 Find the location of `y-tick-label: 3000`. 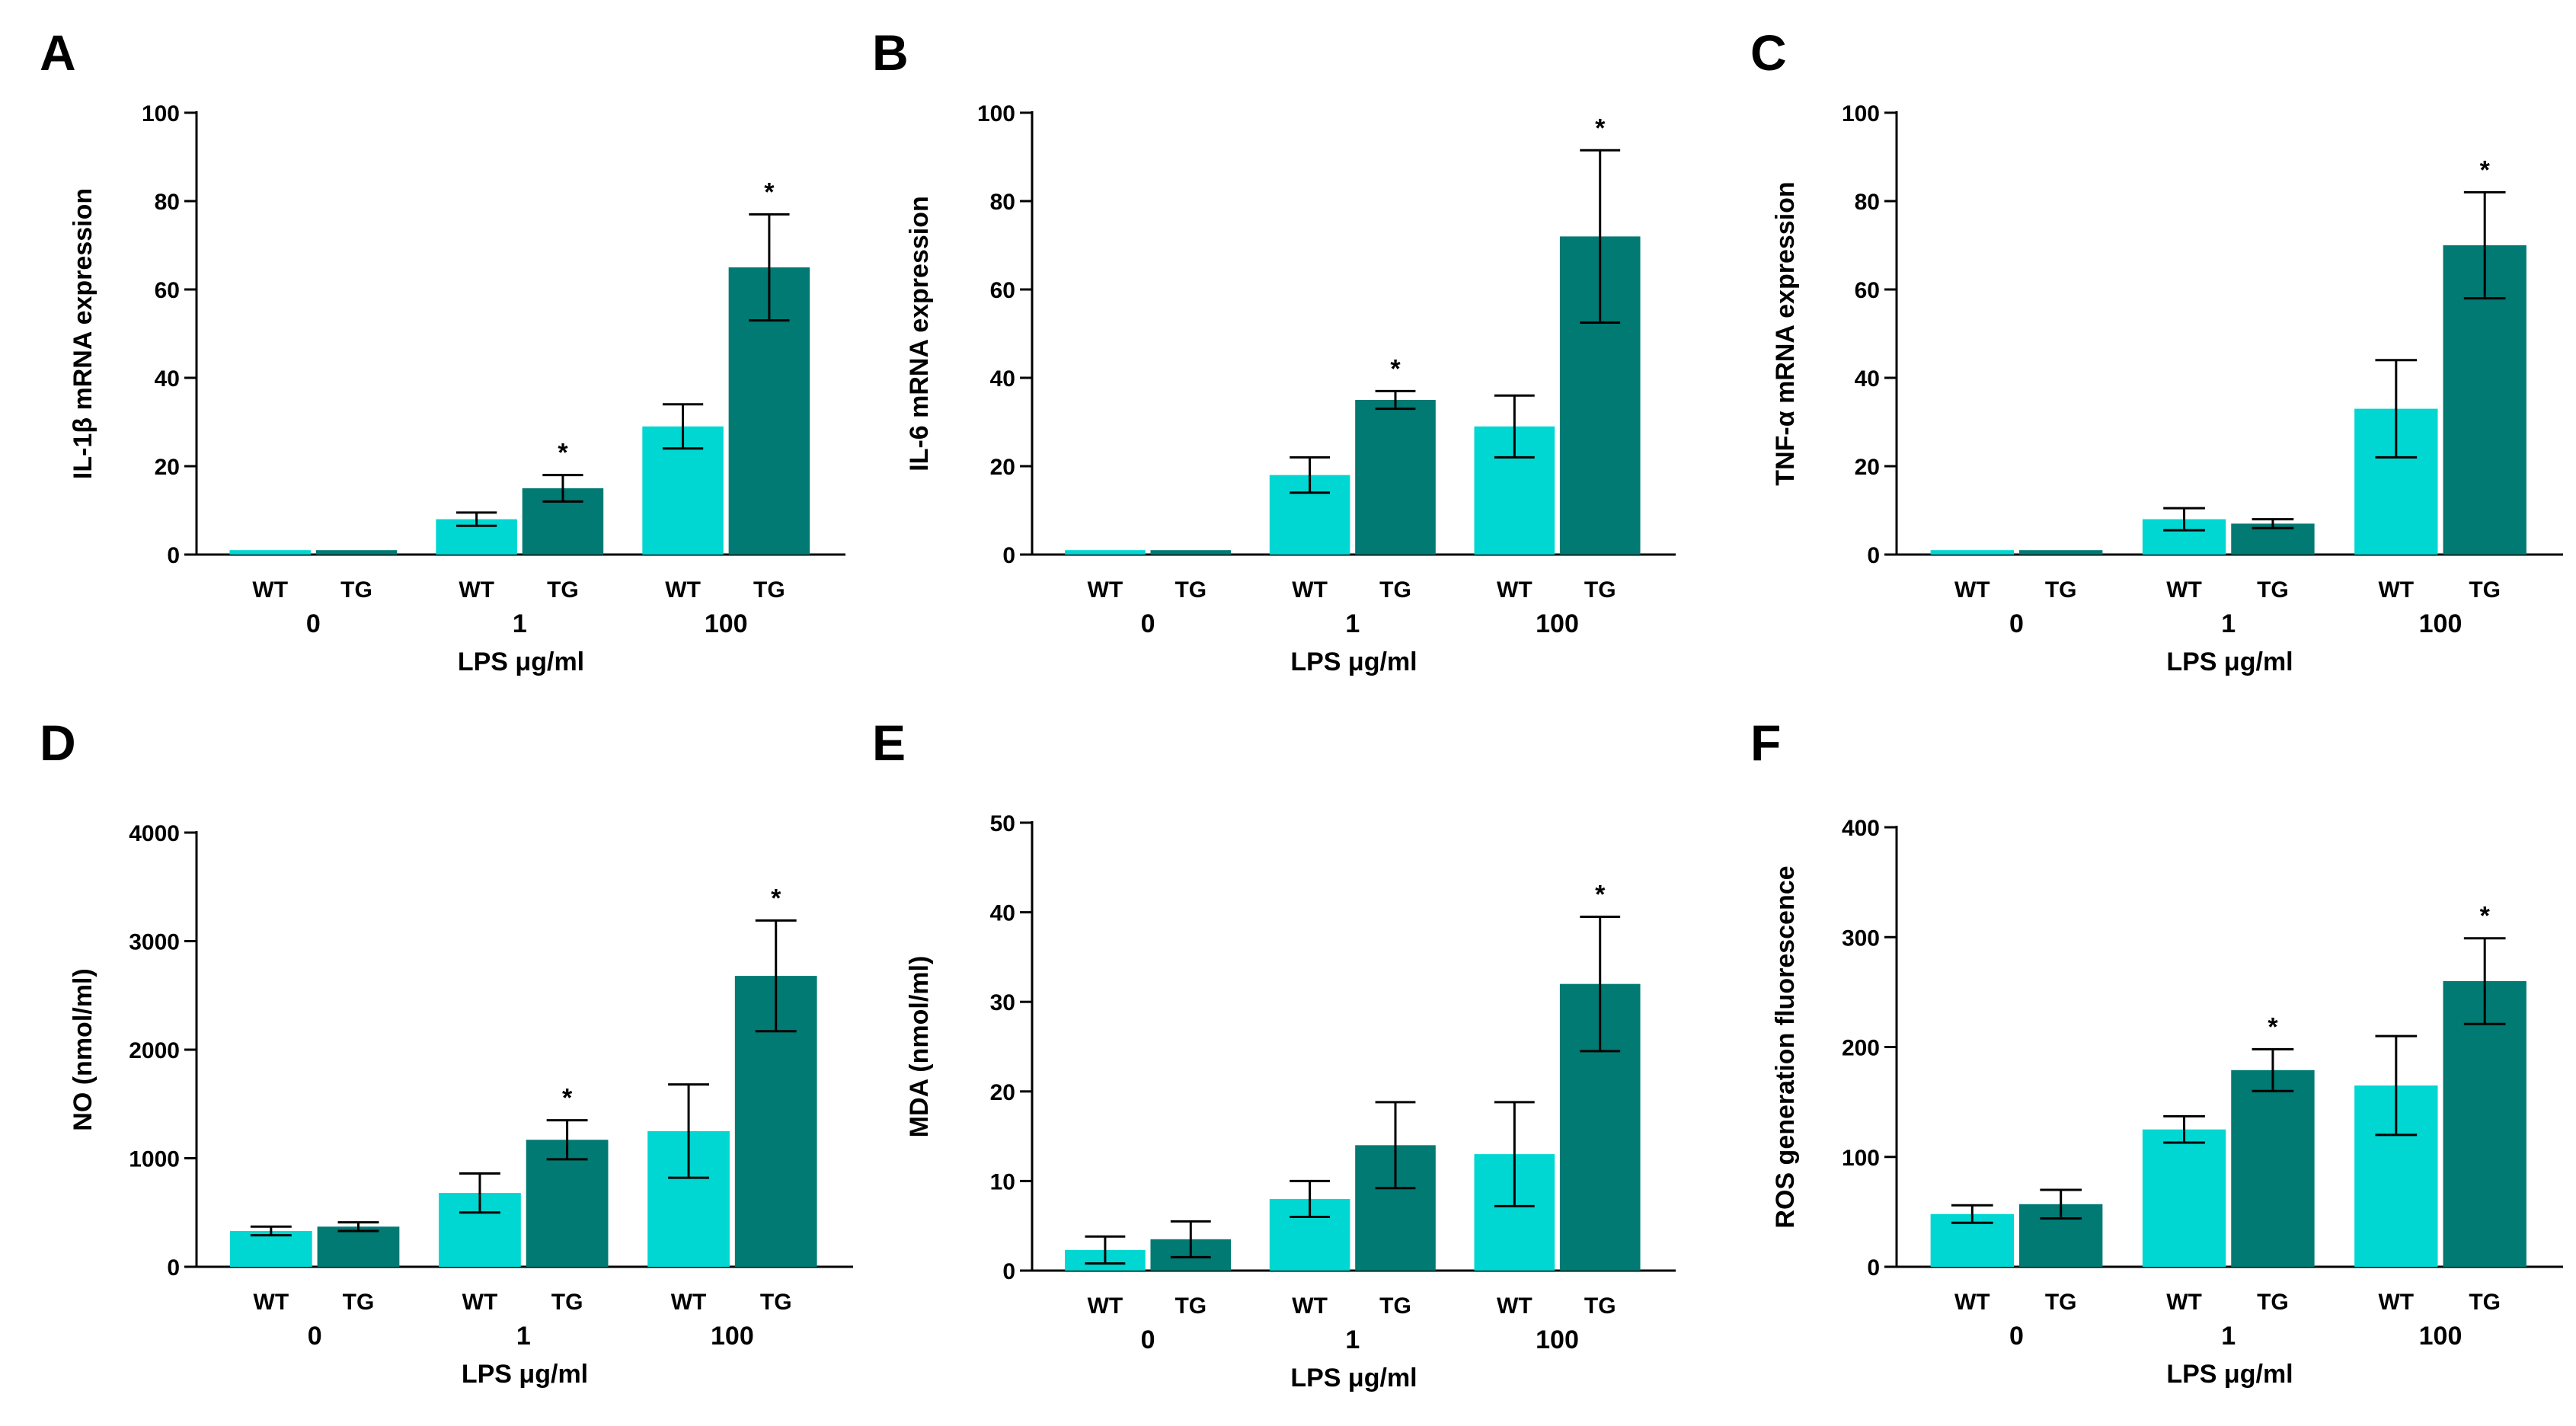

y-tick-label: 3000 is located at coordinates (154, 942).